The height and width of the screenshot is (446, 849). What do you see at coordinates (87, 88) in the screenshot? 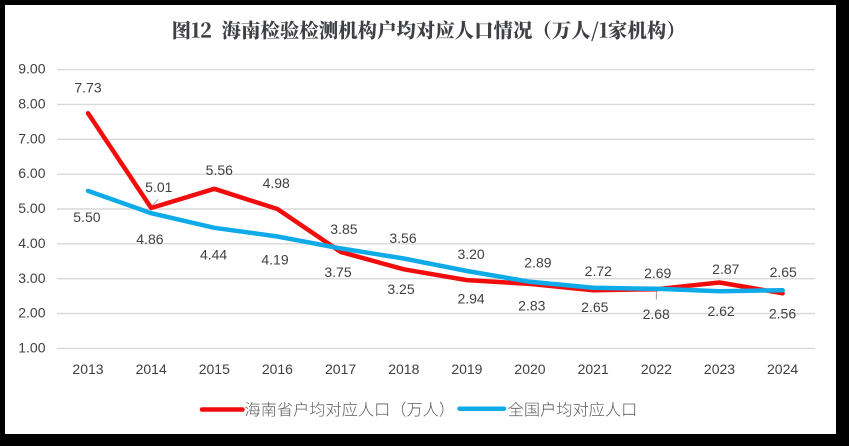
I see `svg-text: 7.73` at bounding box center [87, 88].